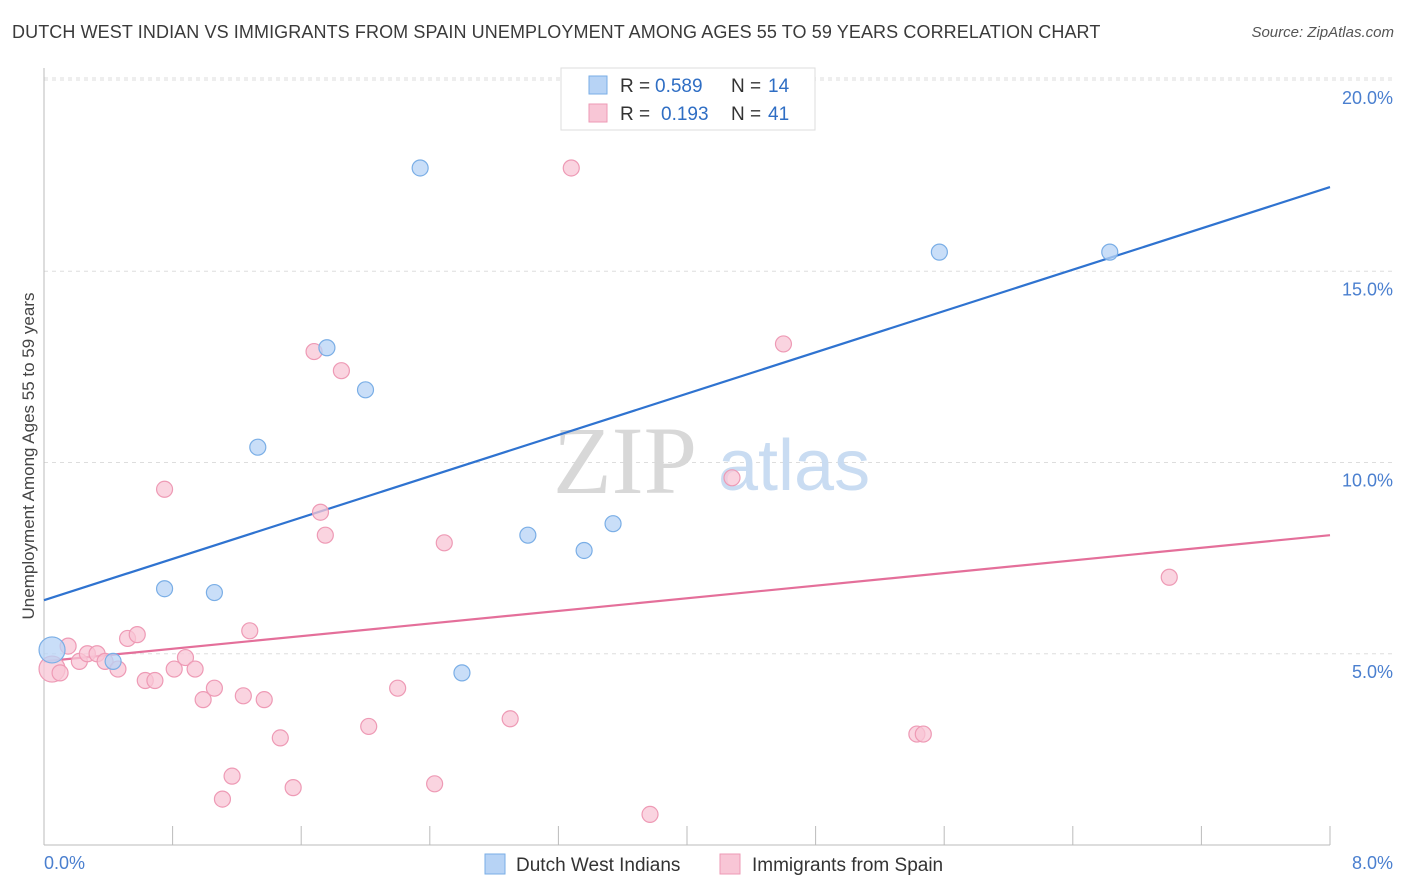 This screenshot has width=1406, height=892. Describe the element at coordinates (779, 86) in the screenshot. I see `legend-n-value-1: 14` at that location.